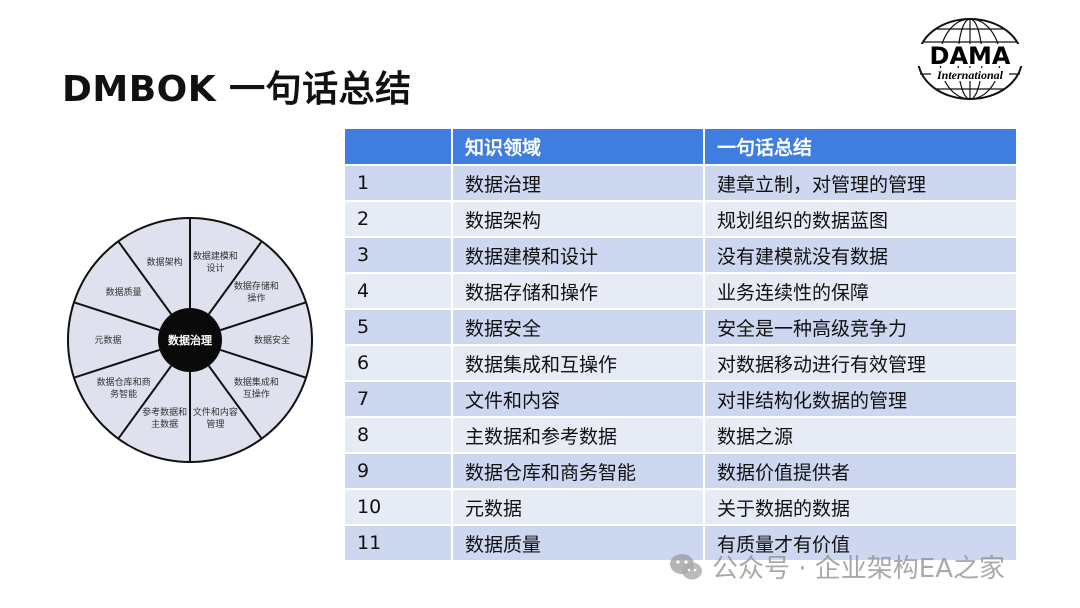 This screenshot has height=608, width=1080. What do you see at coordinates (399, 326) in the screenshot?
I see `cell-index: 5` at bounding box center [399, 326].